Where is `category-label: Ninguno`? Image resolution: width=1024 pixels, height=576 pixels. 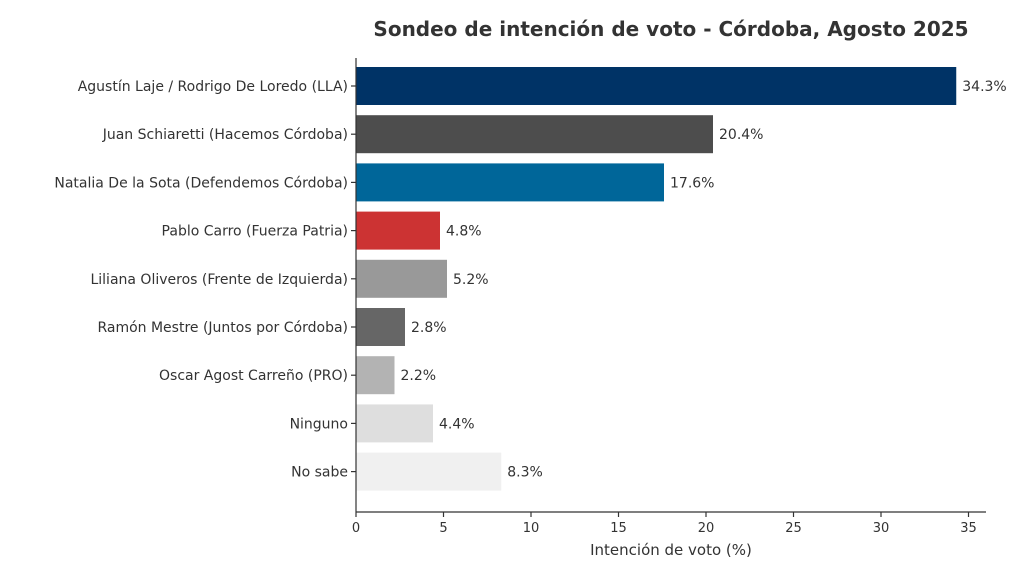 category-label: Ninguno is located at coordinates (319, 424).